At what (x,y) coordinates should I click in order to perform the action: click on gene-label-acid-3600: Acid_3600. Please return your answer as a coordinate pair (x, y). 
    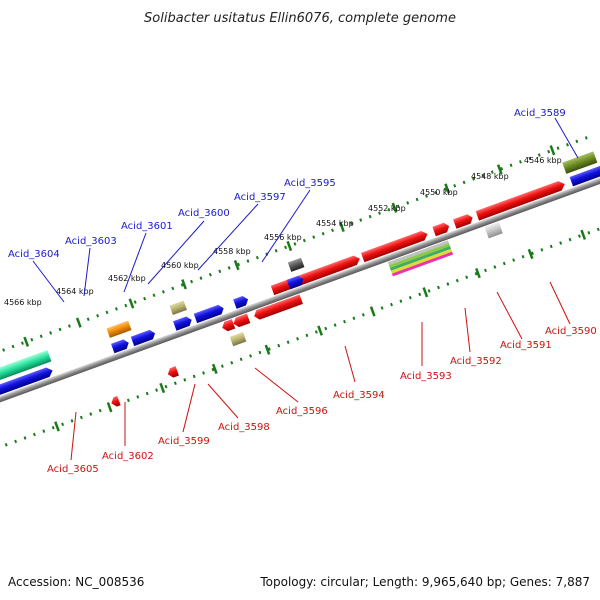
    Looking at the image, I should click on (204, 213).